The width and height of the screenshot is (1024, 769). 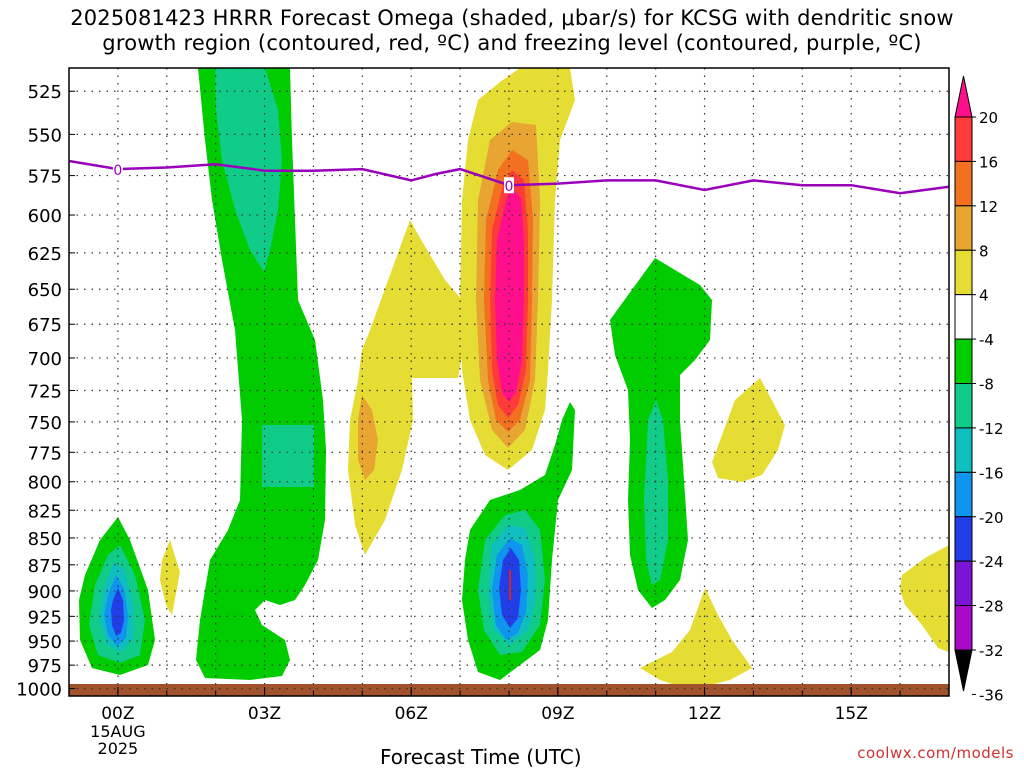 What do you see at coordinates (313, 178) in the screenshot?
I see `freezing-level-labels: 00` at bounding box center [313, 178].